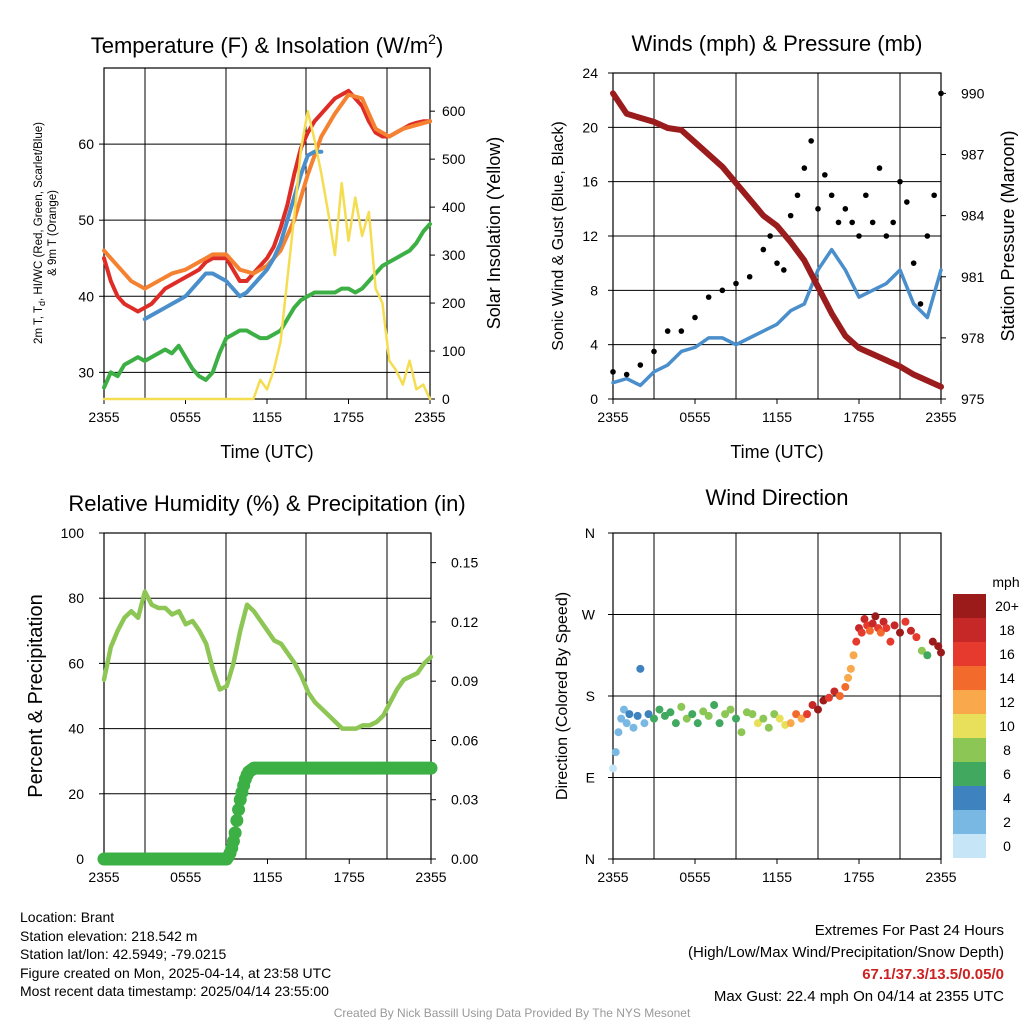 This screenshot has width=1024, height=1024. I want to click on extremes-values: 67.1/37.3/13.5/0.05/0, so click(933, 974).